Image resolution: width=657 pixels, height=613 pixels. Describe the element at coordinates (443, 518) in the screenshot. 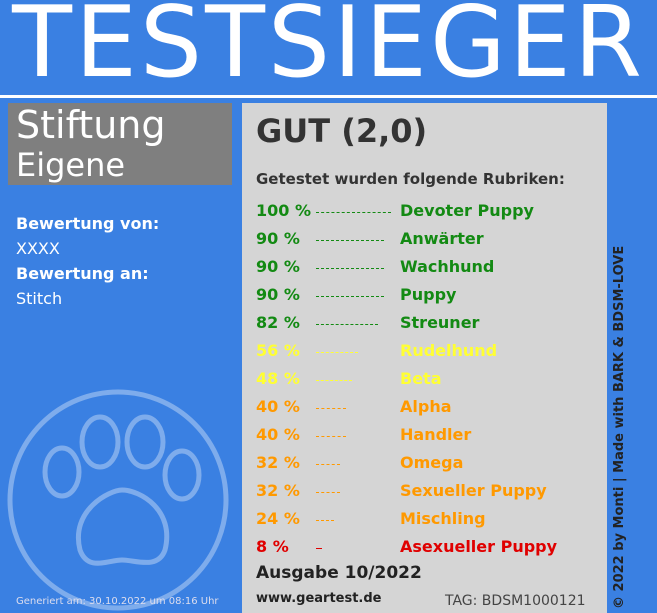

I see `category: Mischling` at that location.